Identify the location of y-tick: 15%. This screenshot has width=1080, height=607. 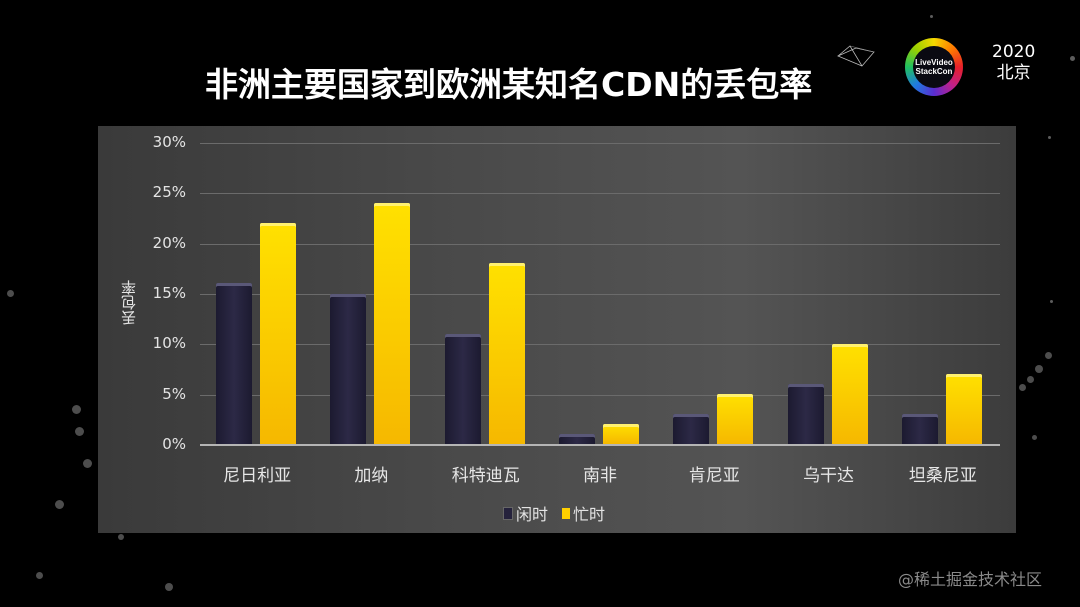
(169, 293).